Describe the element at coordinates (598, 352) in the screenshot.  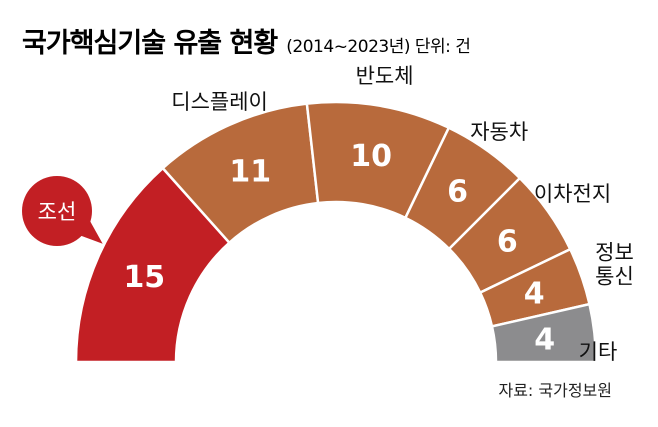
I see `category-label: 기타` at that location.